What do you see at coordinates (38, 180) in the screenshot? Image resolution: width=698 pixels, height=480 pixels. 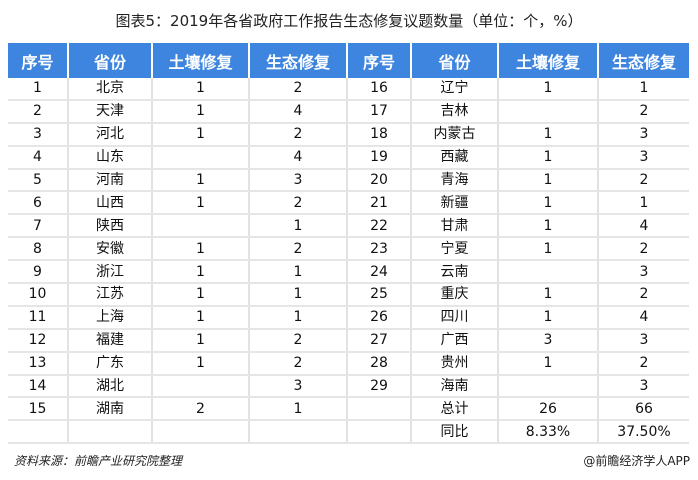 I see `table-cell: 5` at bounding box center [38, 180].